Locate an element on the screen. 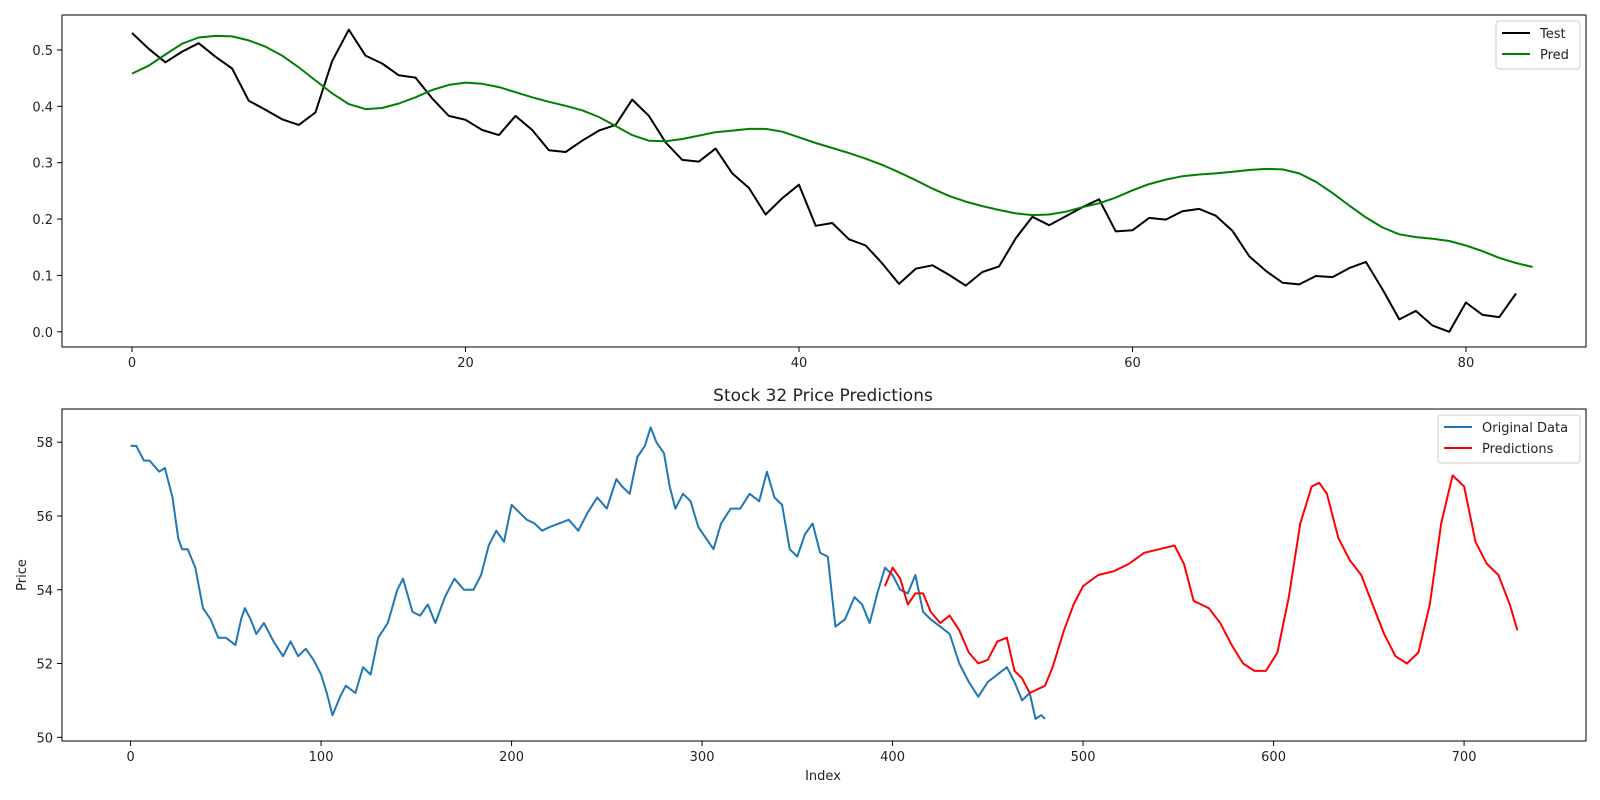 The image size is (1600, 800). y-tick-label: 0.2 is located at coordinates (42, 220).